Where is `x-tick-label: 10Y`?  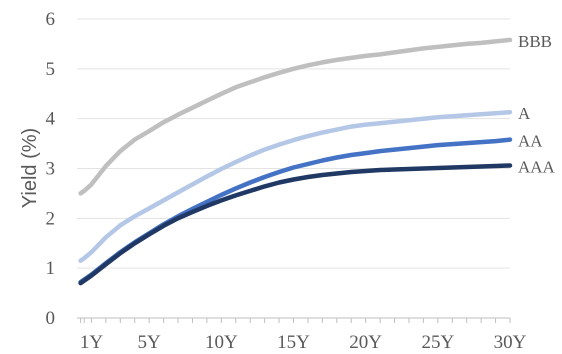 x-tick-label: 10Y is located at coordinates (221, 342).